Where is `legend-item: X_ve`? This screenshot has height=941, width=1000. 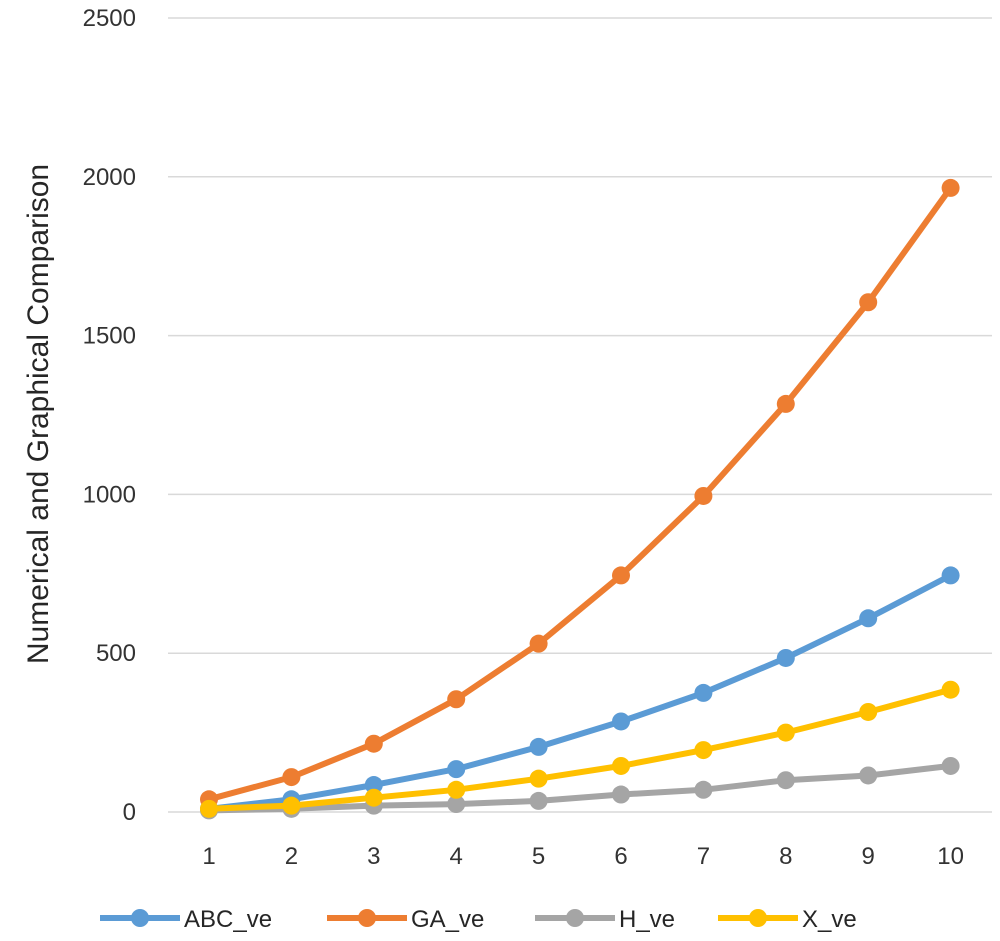
legend-item: X_ve is located at coordinates (787, 919).